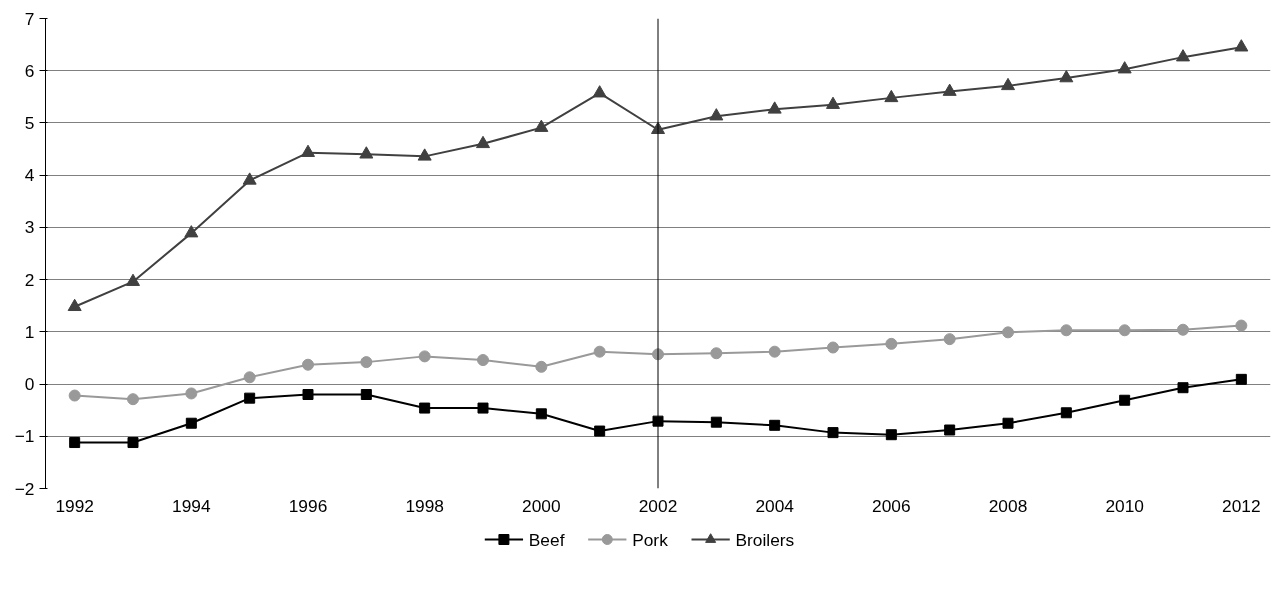 The image size is (1283, 609). Describe the element at coordinates (24, 488) in the screenshot. I see `y-tick-label: −2` at that location.